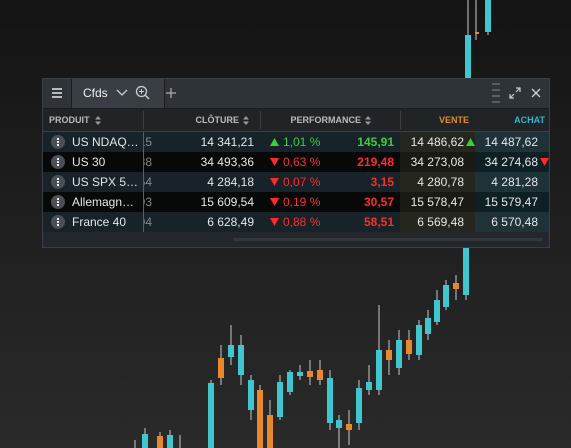 The height and width of the screenshot is (448, 571). What do you see at coordinates (302, 142) in the screenshot?
I see `performance-percent: 1,01 %` at bounding box center [302, 142].